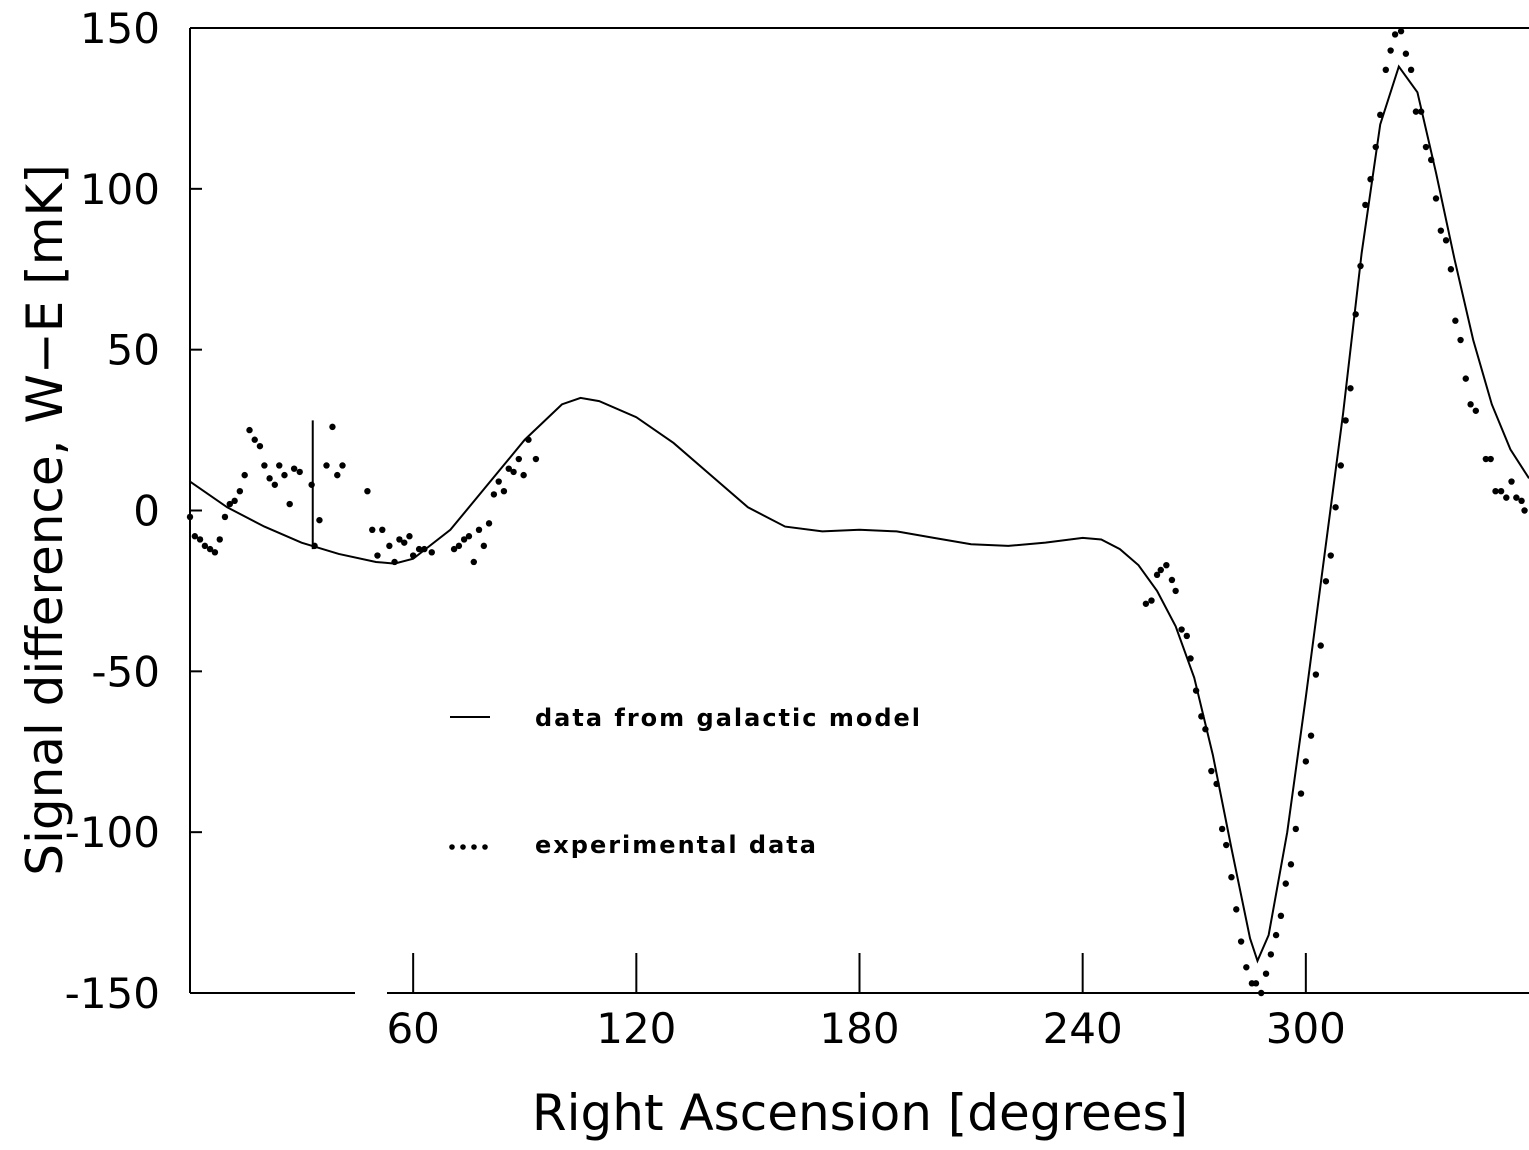 The width and height of the screenshot is (1529, 1150). Describe the element at coordinates (112, 993) in the screenshot. I see `y-tick-label: -150` at that location.